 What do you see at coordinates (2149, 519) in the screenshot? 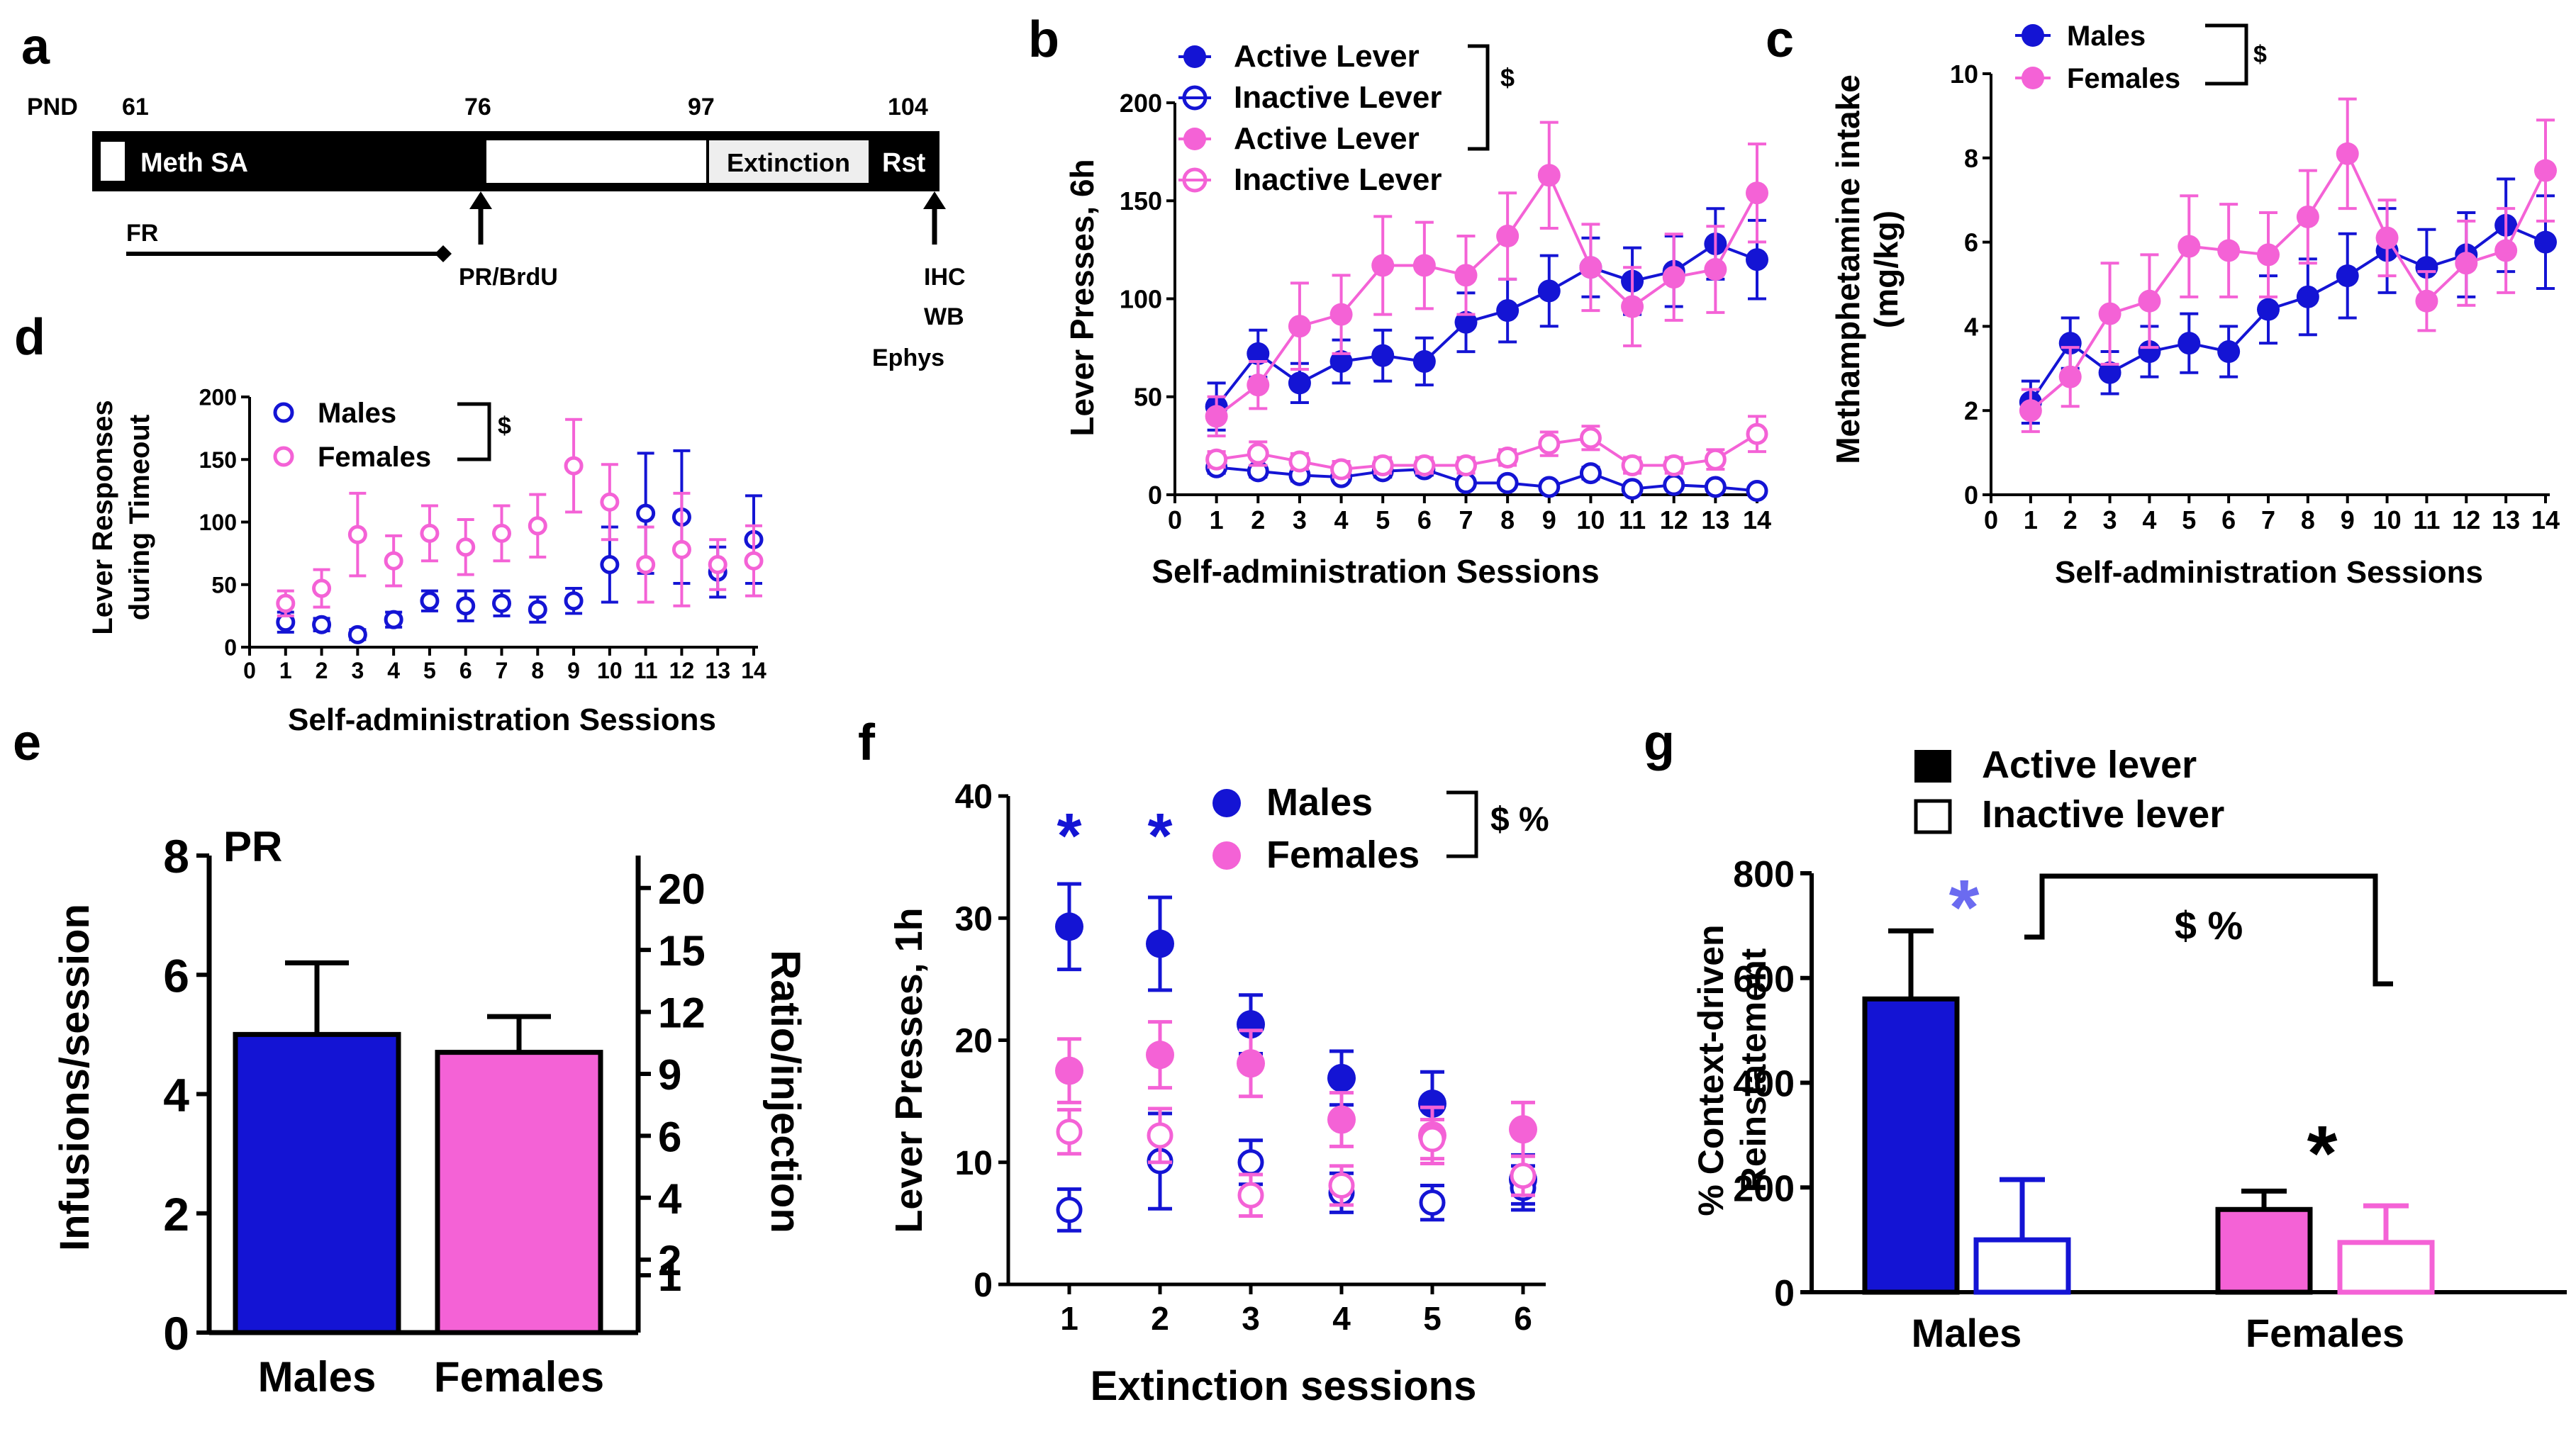
I see `c-xtick-label: 4` at bounding box center [2149, 519].